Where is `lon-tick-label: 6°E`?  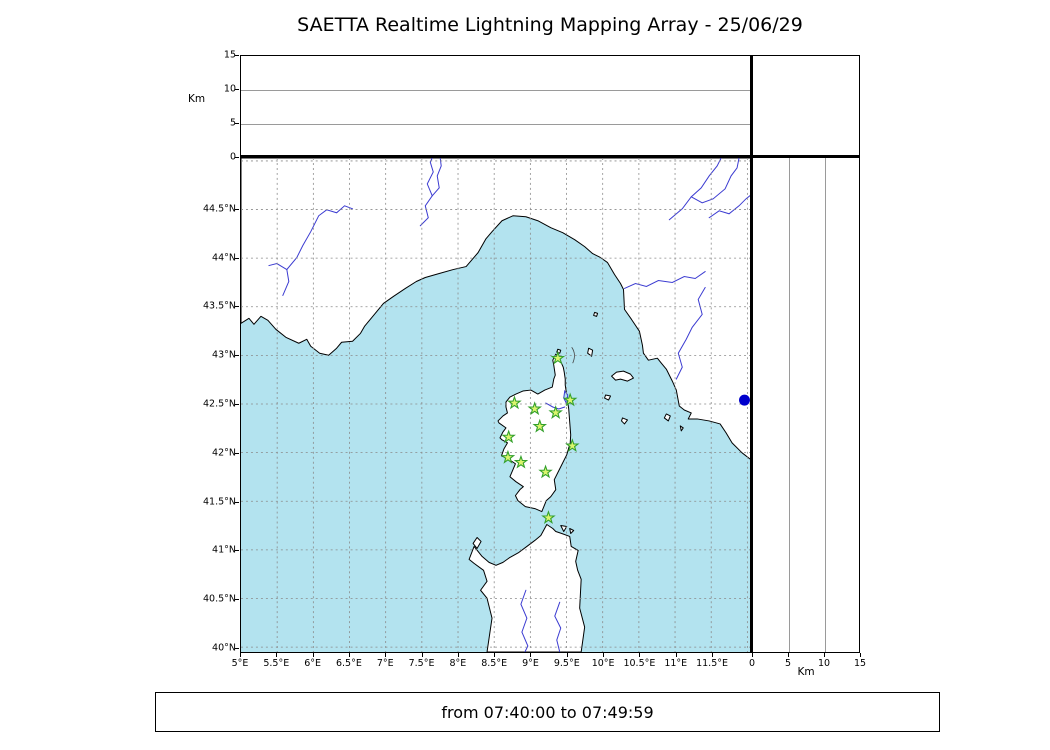 lon-tick-label: 6°E is located at coordinates (313, 663).